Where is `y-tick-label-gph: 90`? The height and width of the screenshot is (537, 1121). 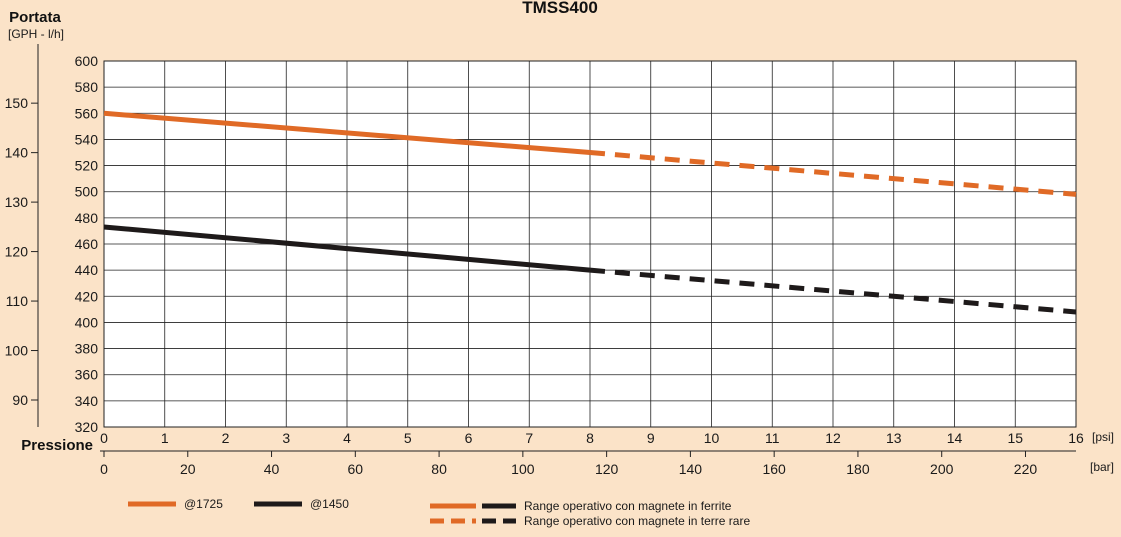
y-tick-label-gph: 90 is located at coordinates (20, 400).